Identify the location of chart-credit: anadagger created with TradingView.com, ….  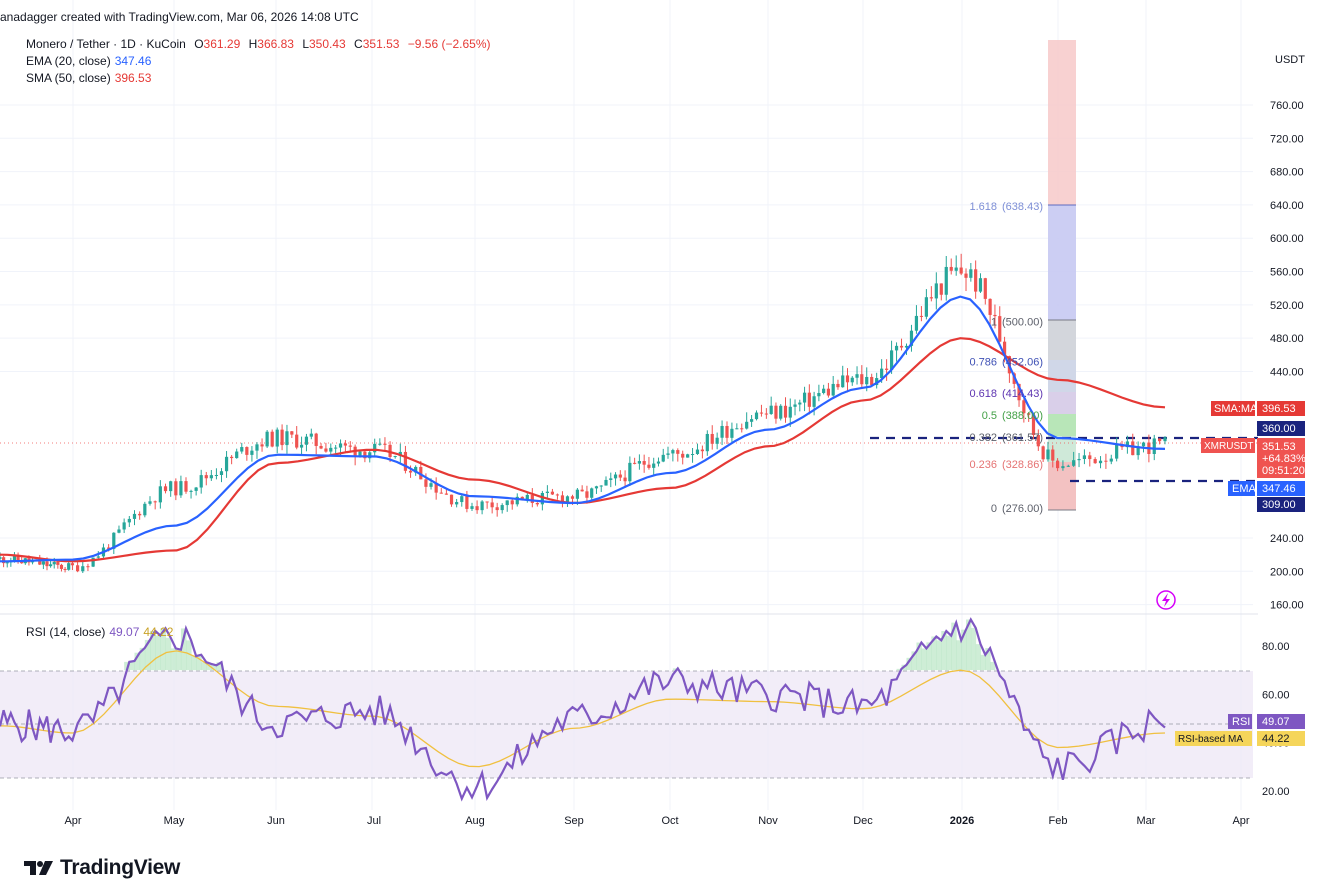
(179, 17).